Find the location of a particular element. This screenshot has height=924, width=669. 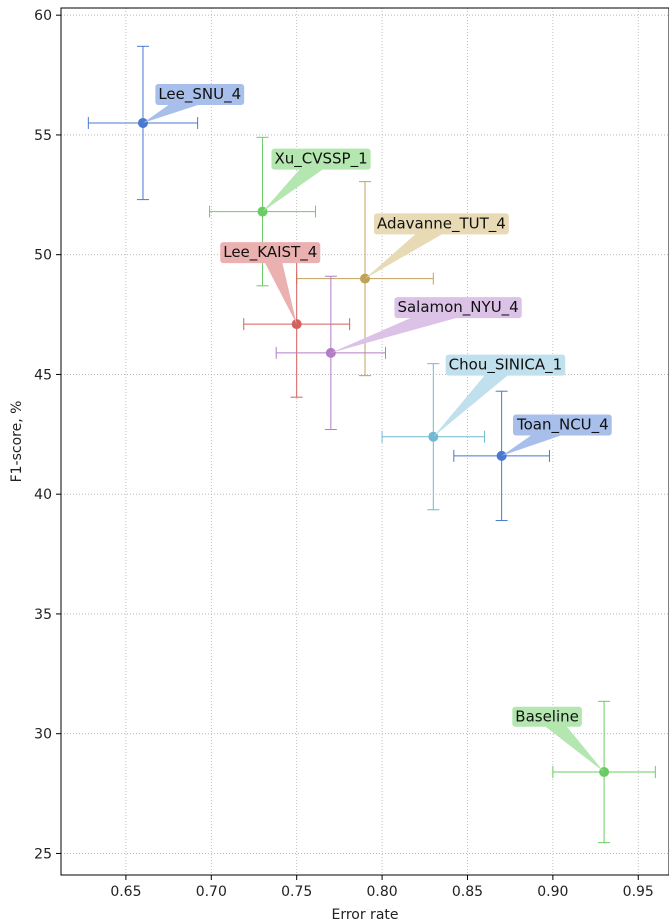

point-annotation: Chou_SINICA_1 is located at coordinates (499, 395).